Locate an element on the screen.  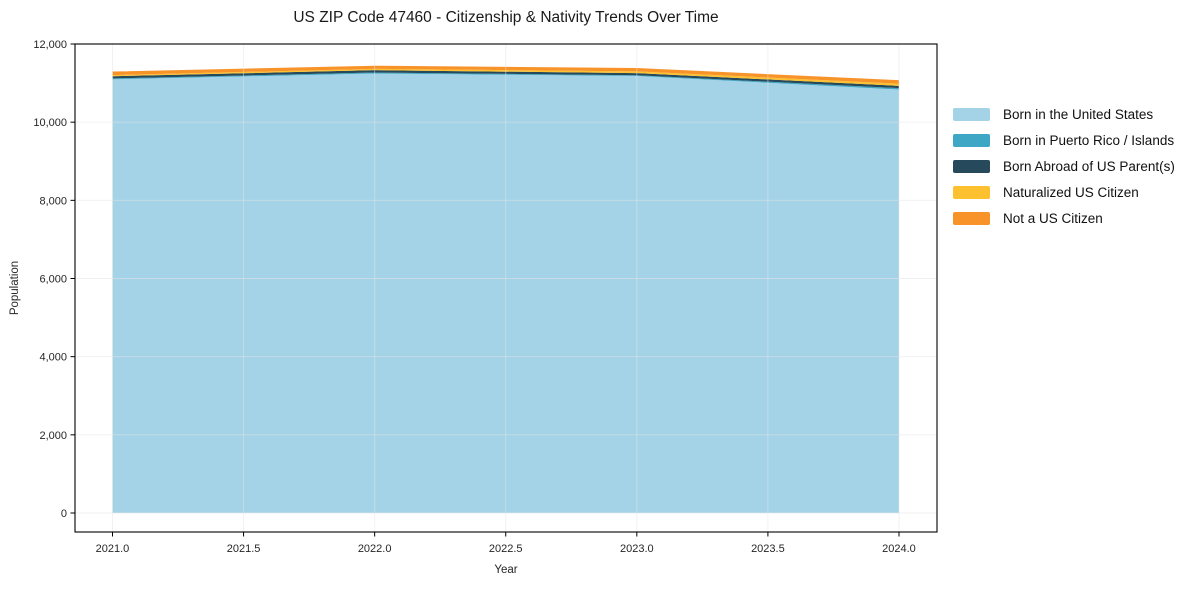
legend-item: Naturalized US Citizen is located at coordinates (1064, 192).